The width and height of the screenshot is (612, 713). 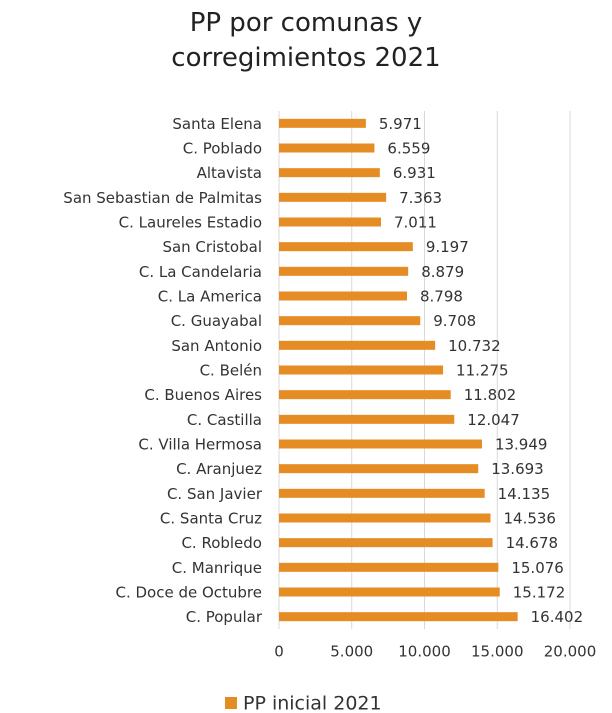 I want to click on y-tick-label: C. San Javier, so click(x=215, y=494).